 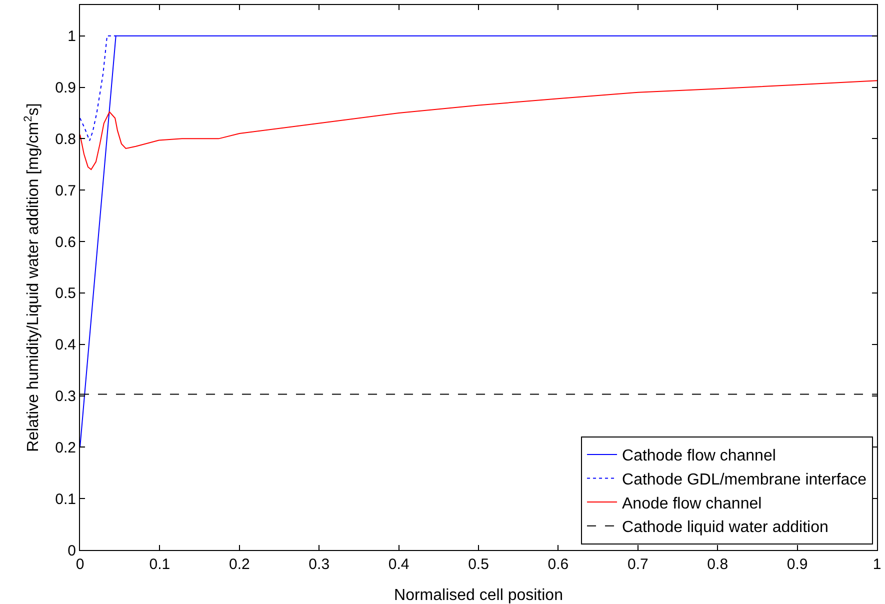 I want to click on y-tick-label: 0.1, so click(x=65, y=499).